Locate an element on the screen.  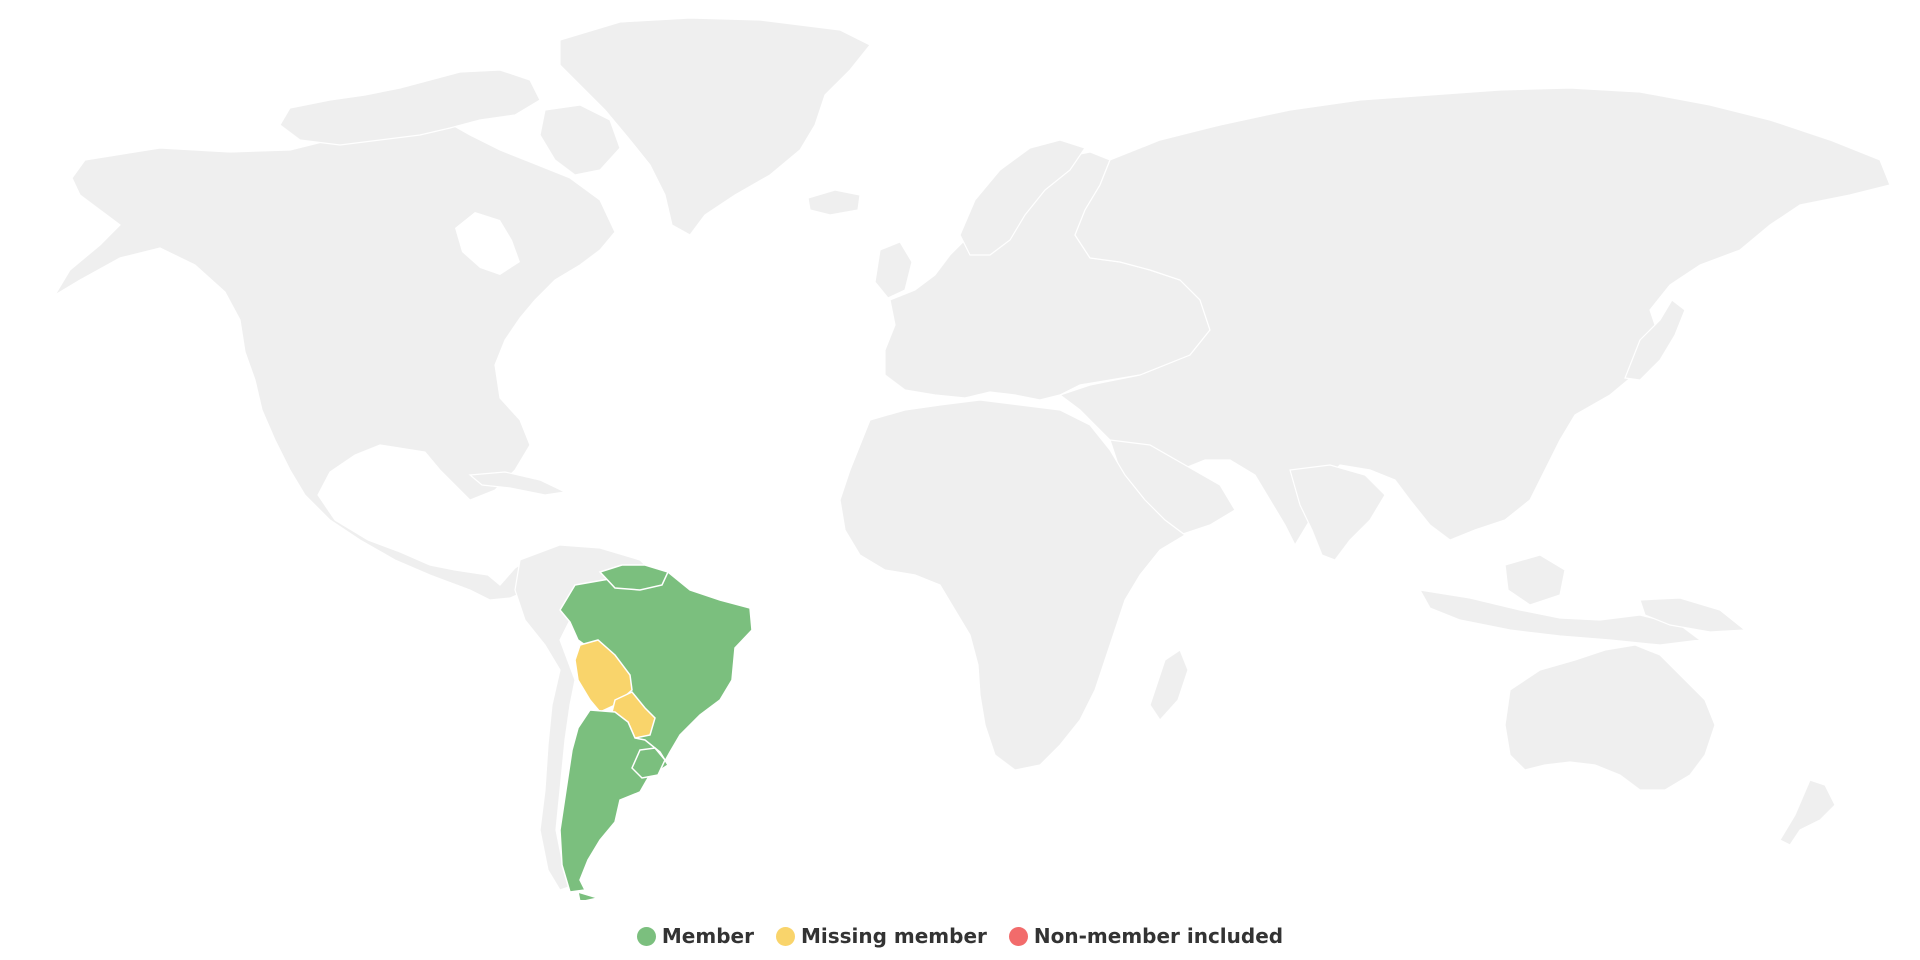
australia is located at coordinates (1610, 717).